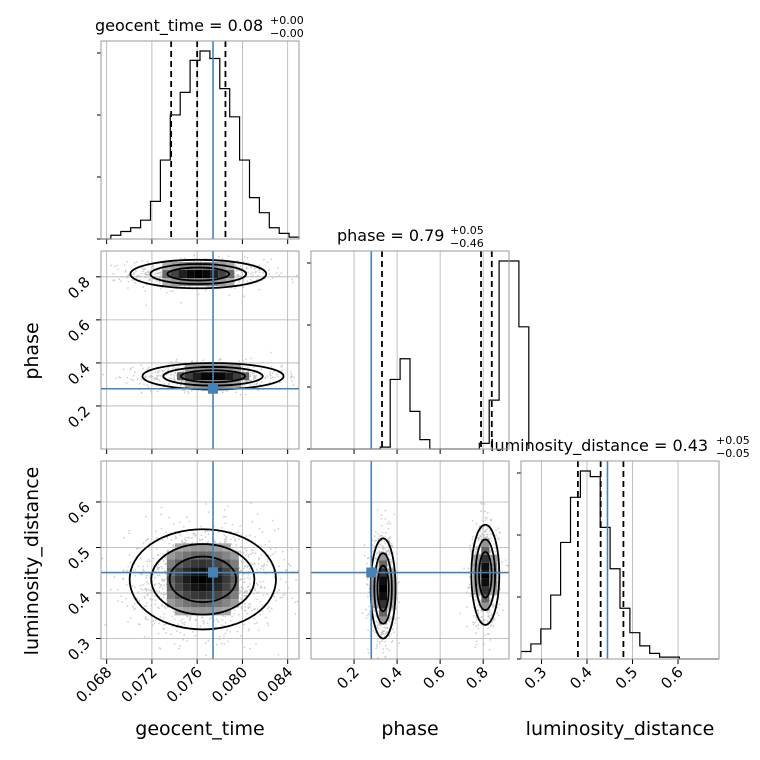 Image resolution: width=760 pixels, height=760 pixels. What do you see at coordinates (409, 729) in the screenshot?
I see `xlabel-phase: phase` at bounding box center [409, 729].